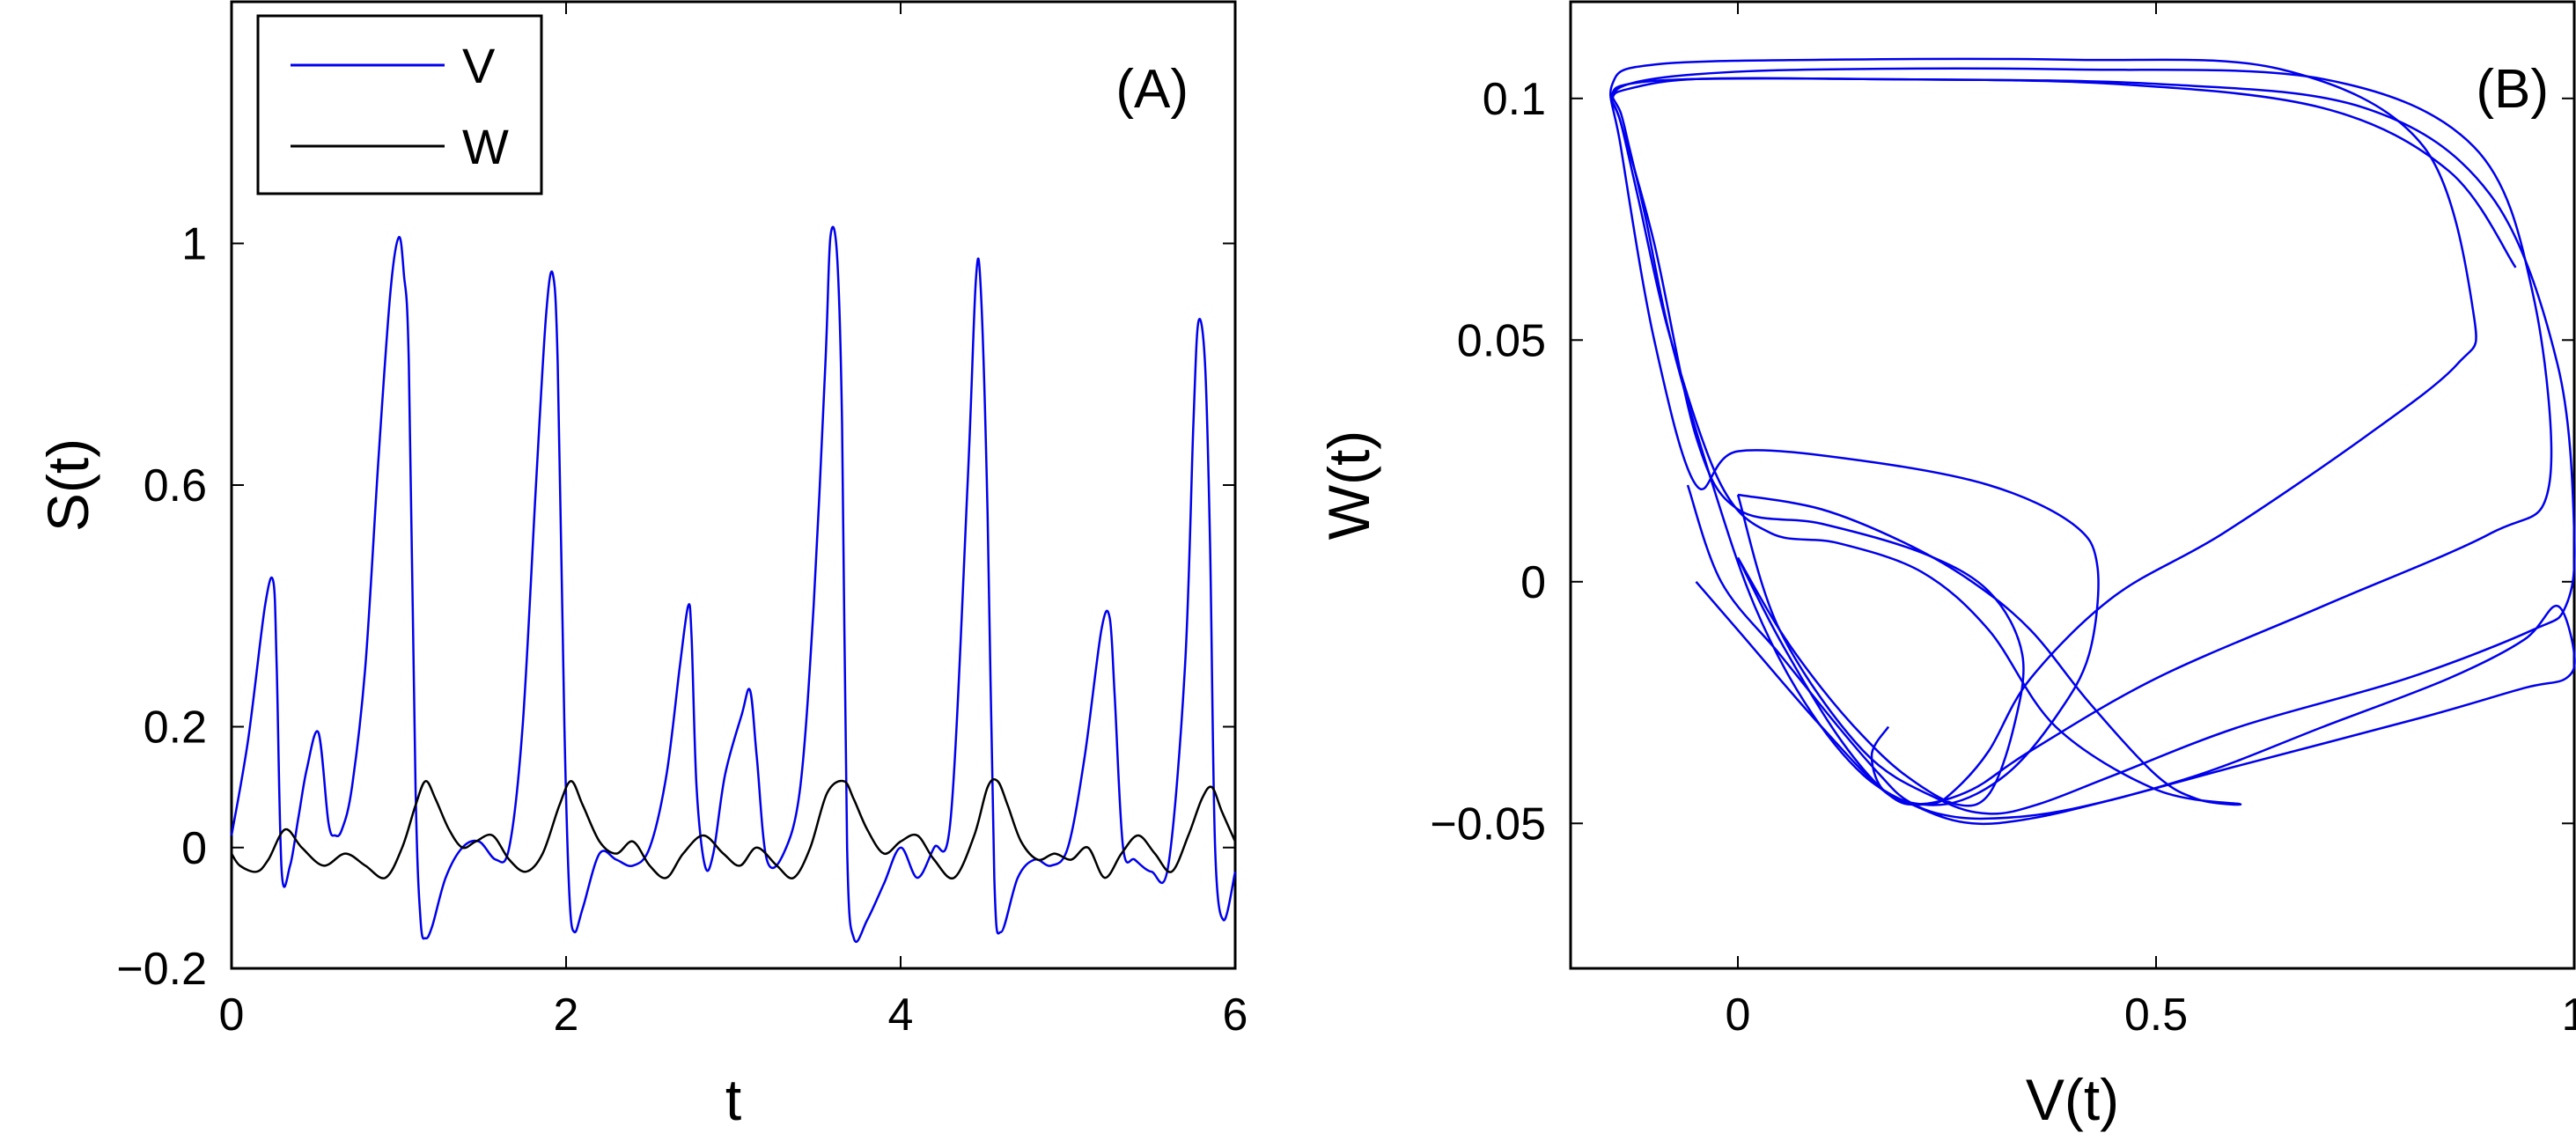 The image size is (2576, 1133). What do you see at coordinates (176, 728) in the screenshot?
I see `y-tick-label: 0.2` at bounding box center [176, 728].